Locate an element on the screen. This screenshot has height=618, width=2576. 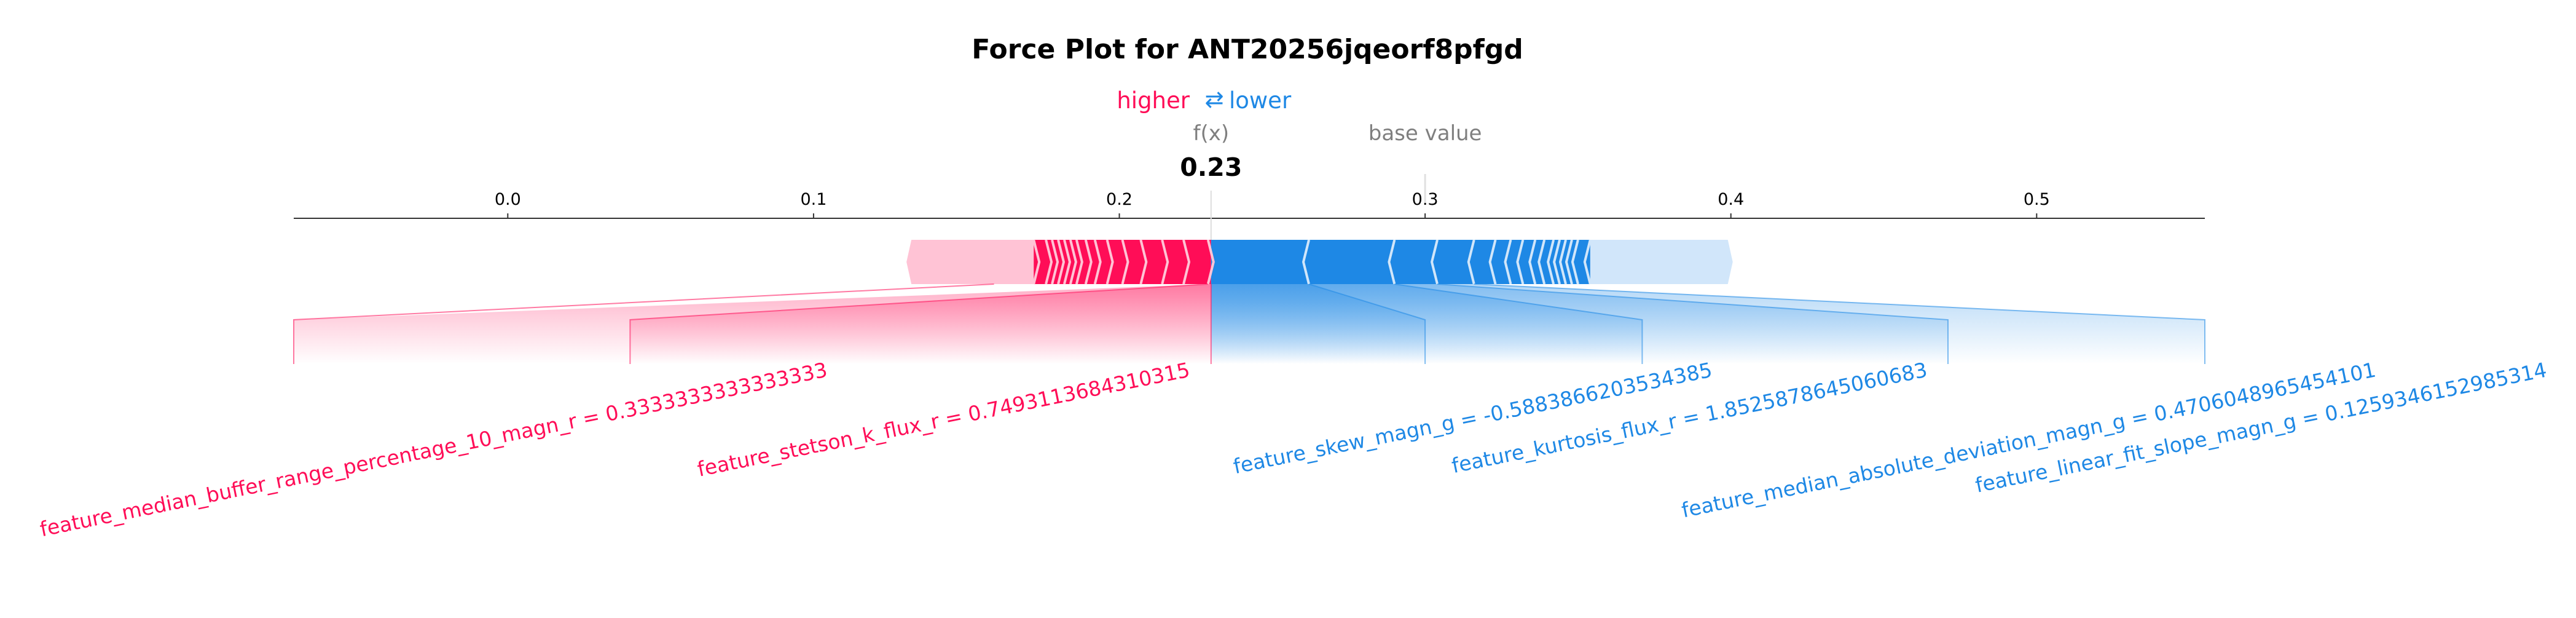
negative-connector-fill is located at coordinates (1708, 324).